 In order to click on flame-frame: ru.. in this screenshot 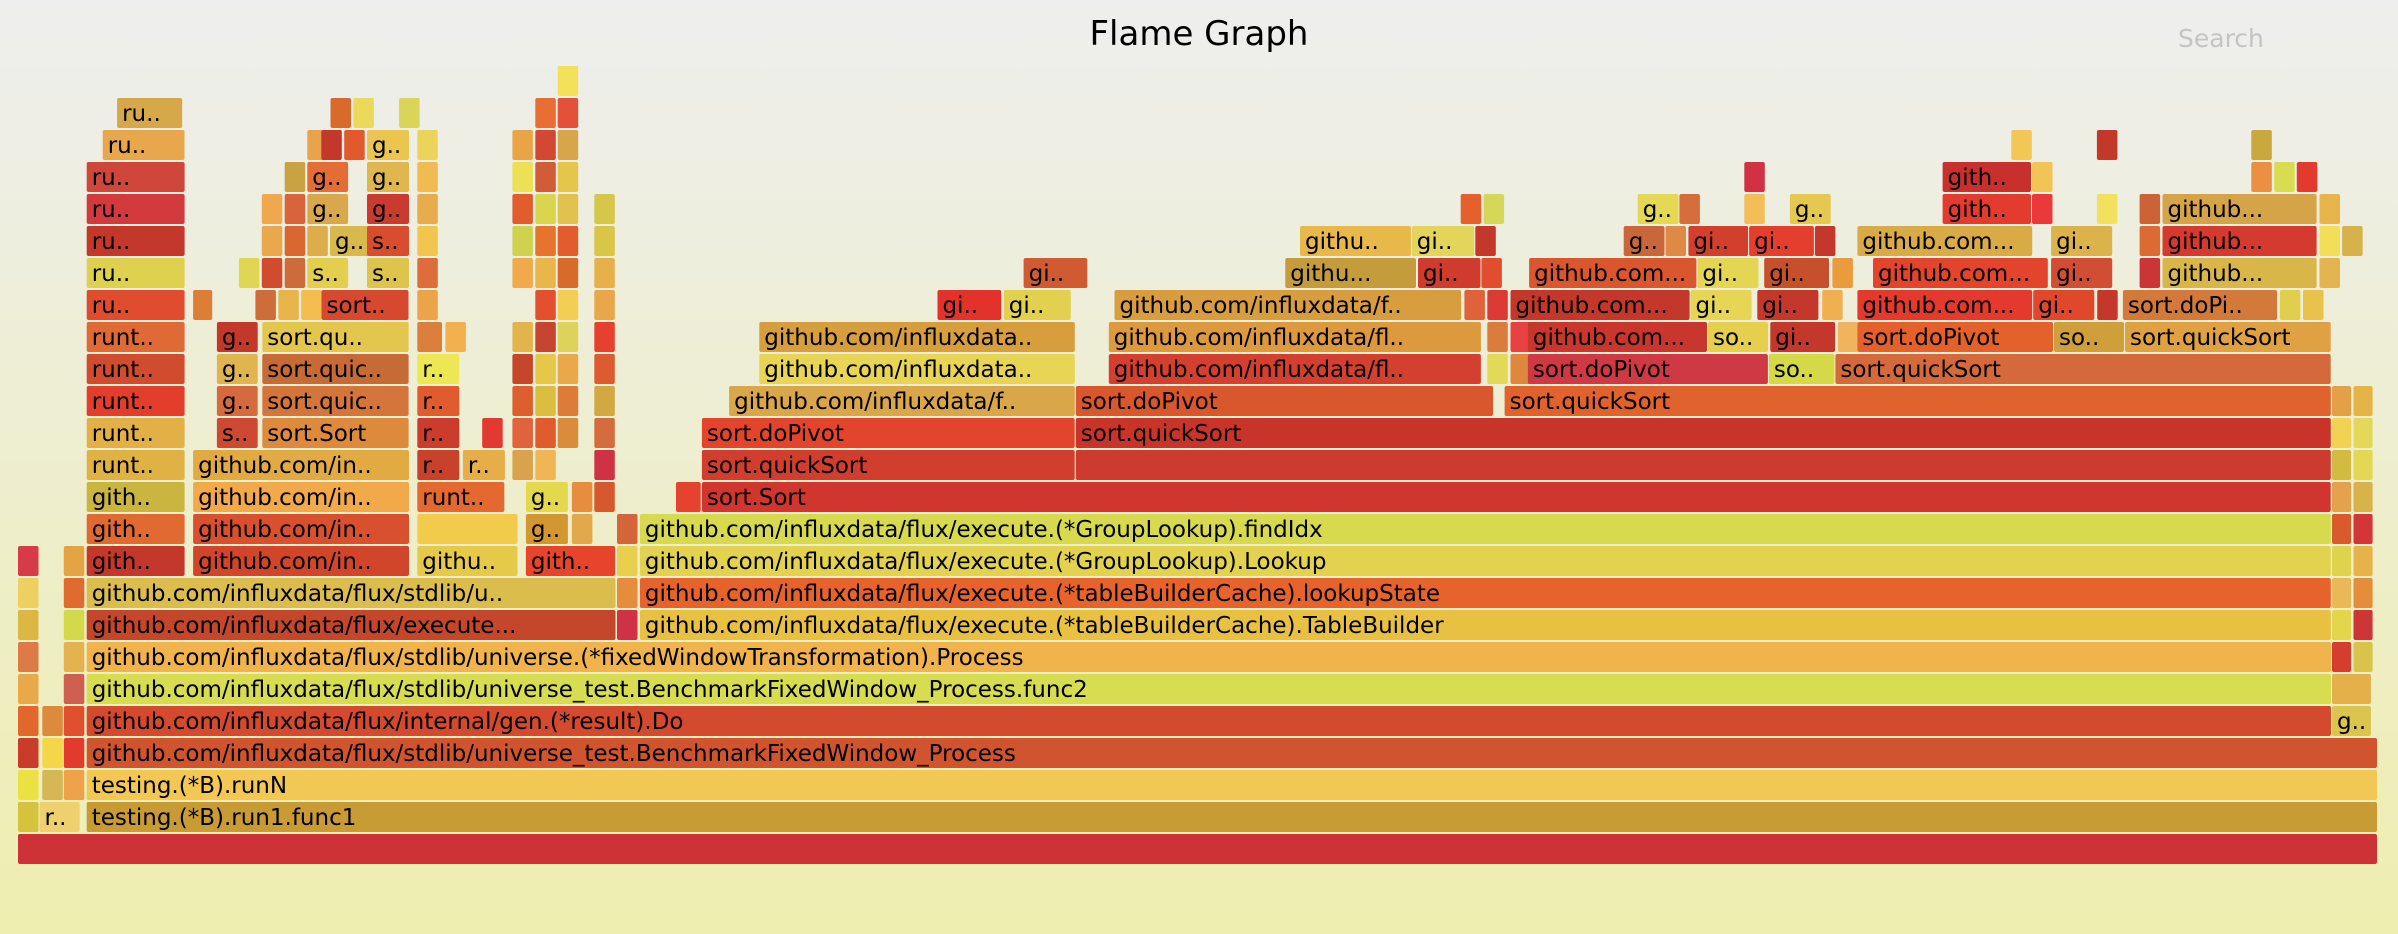, I will do `click(135, 273)`.